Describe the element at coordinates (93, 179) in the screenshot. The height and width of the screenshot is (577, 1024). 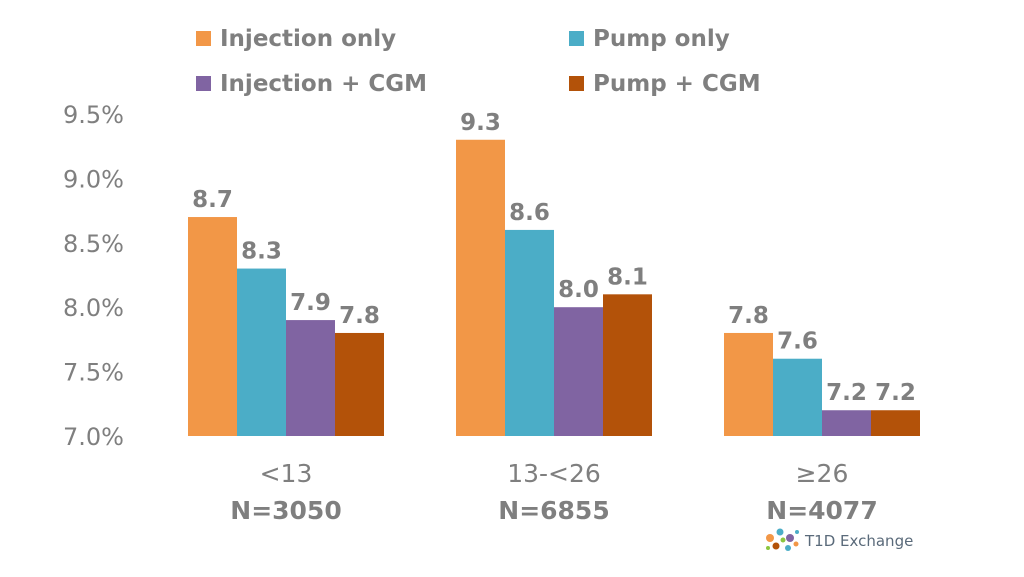
I see `y-tick-label: 9.0%` at that location.